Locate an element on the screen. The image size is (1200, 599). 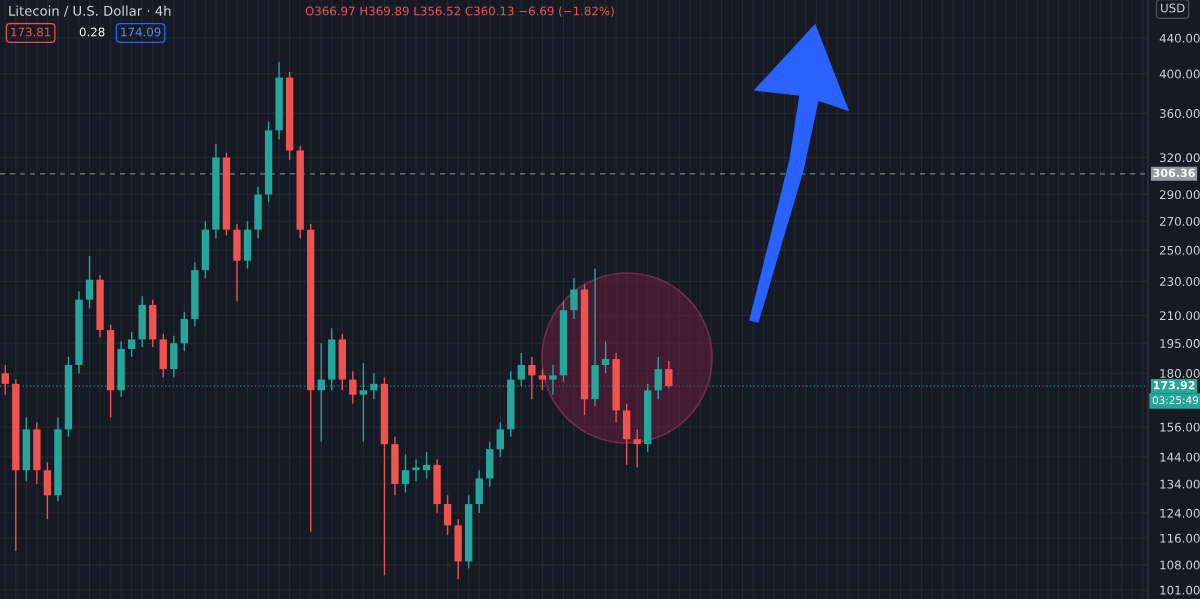
annotation: 174.09 is located at coordinates (141, 32).